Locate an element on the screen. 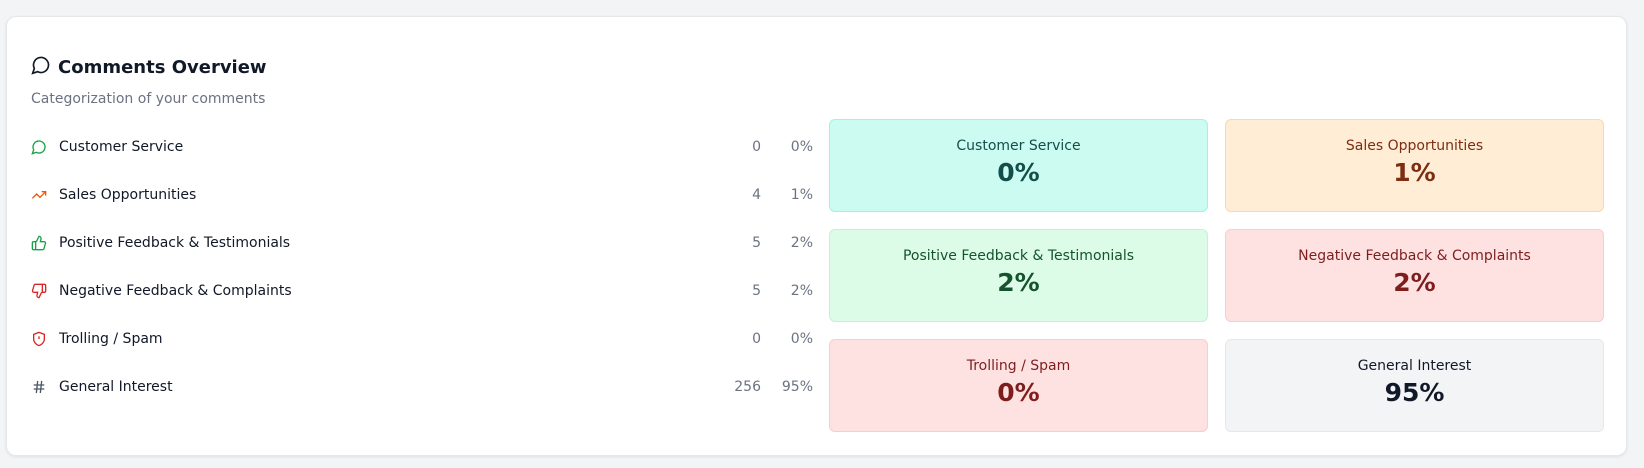 The height and width of the screenshot is (468, 1644). count: 4 is located at coordinates (756, 195).